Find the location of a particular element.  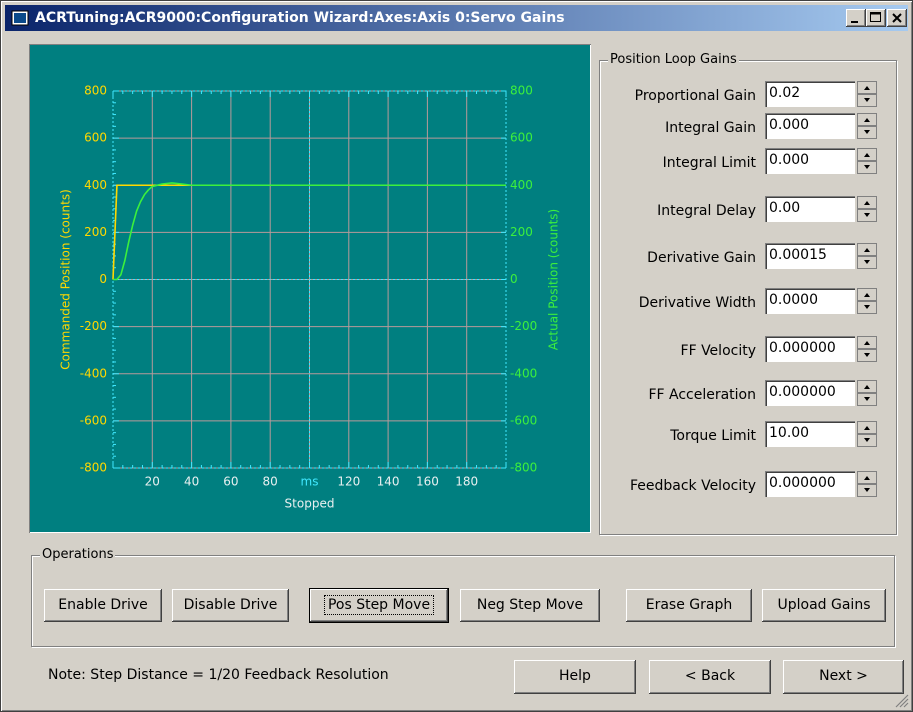

y-tick-label: -600 is located at coordinates (93, 420).